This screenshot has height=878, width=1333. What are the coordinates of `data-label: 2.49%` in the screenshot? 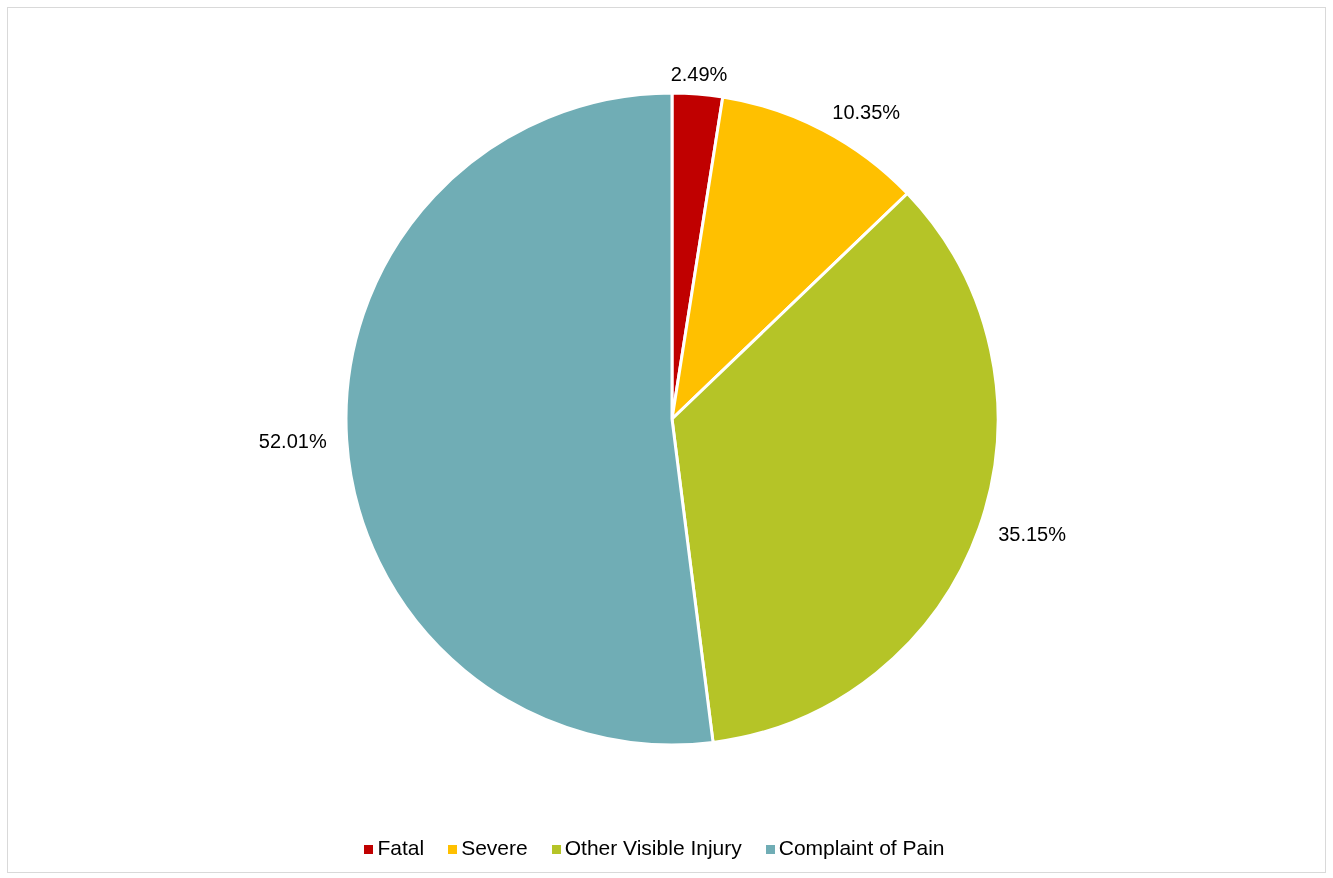 It's located at (699, 74).